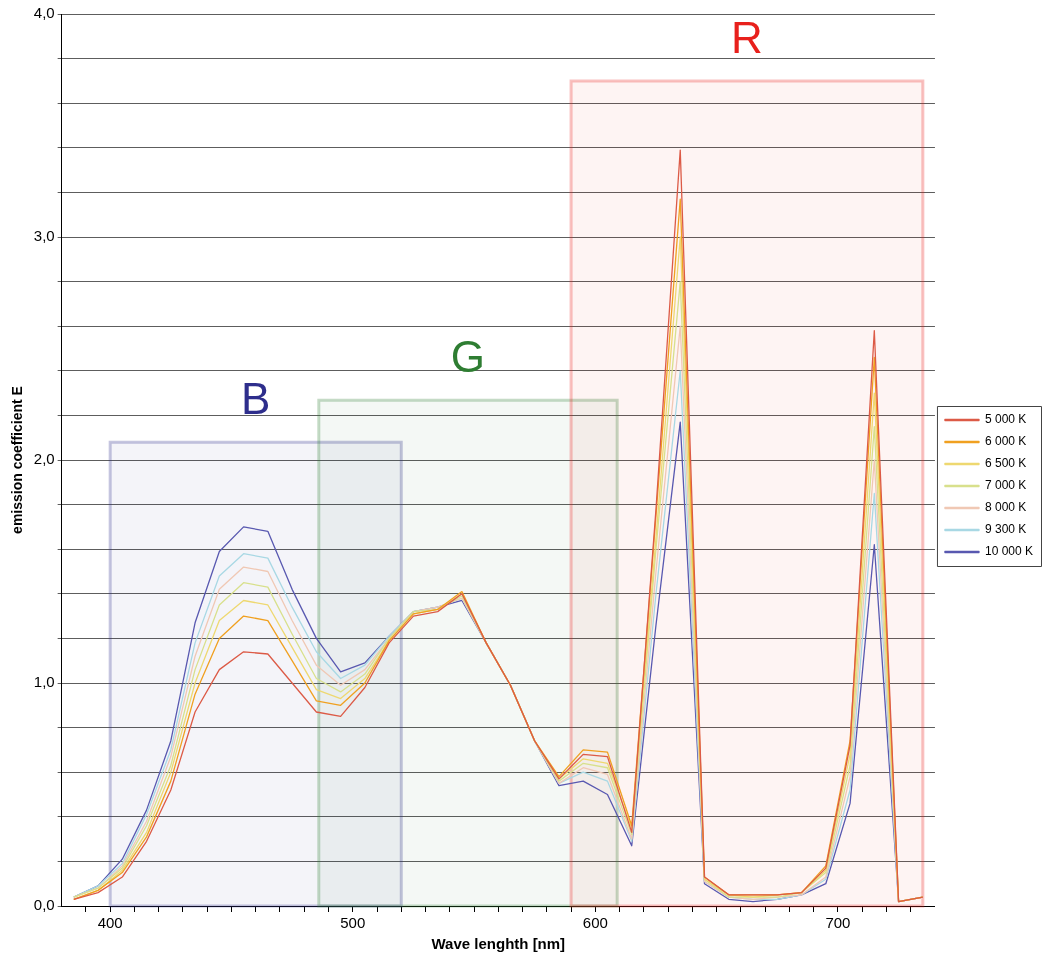 The height and width of the screenshot is (964, 1047). What do you see at coordinates (44, 905) in the screenshot?
I see `y-tick-label: 0,0` at bounding box center [44, 905].